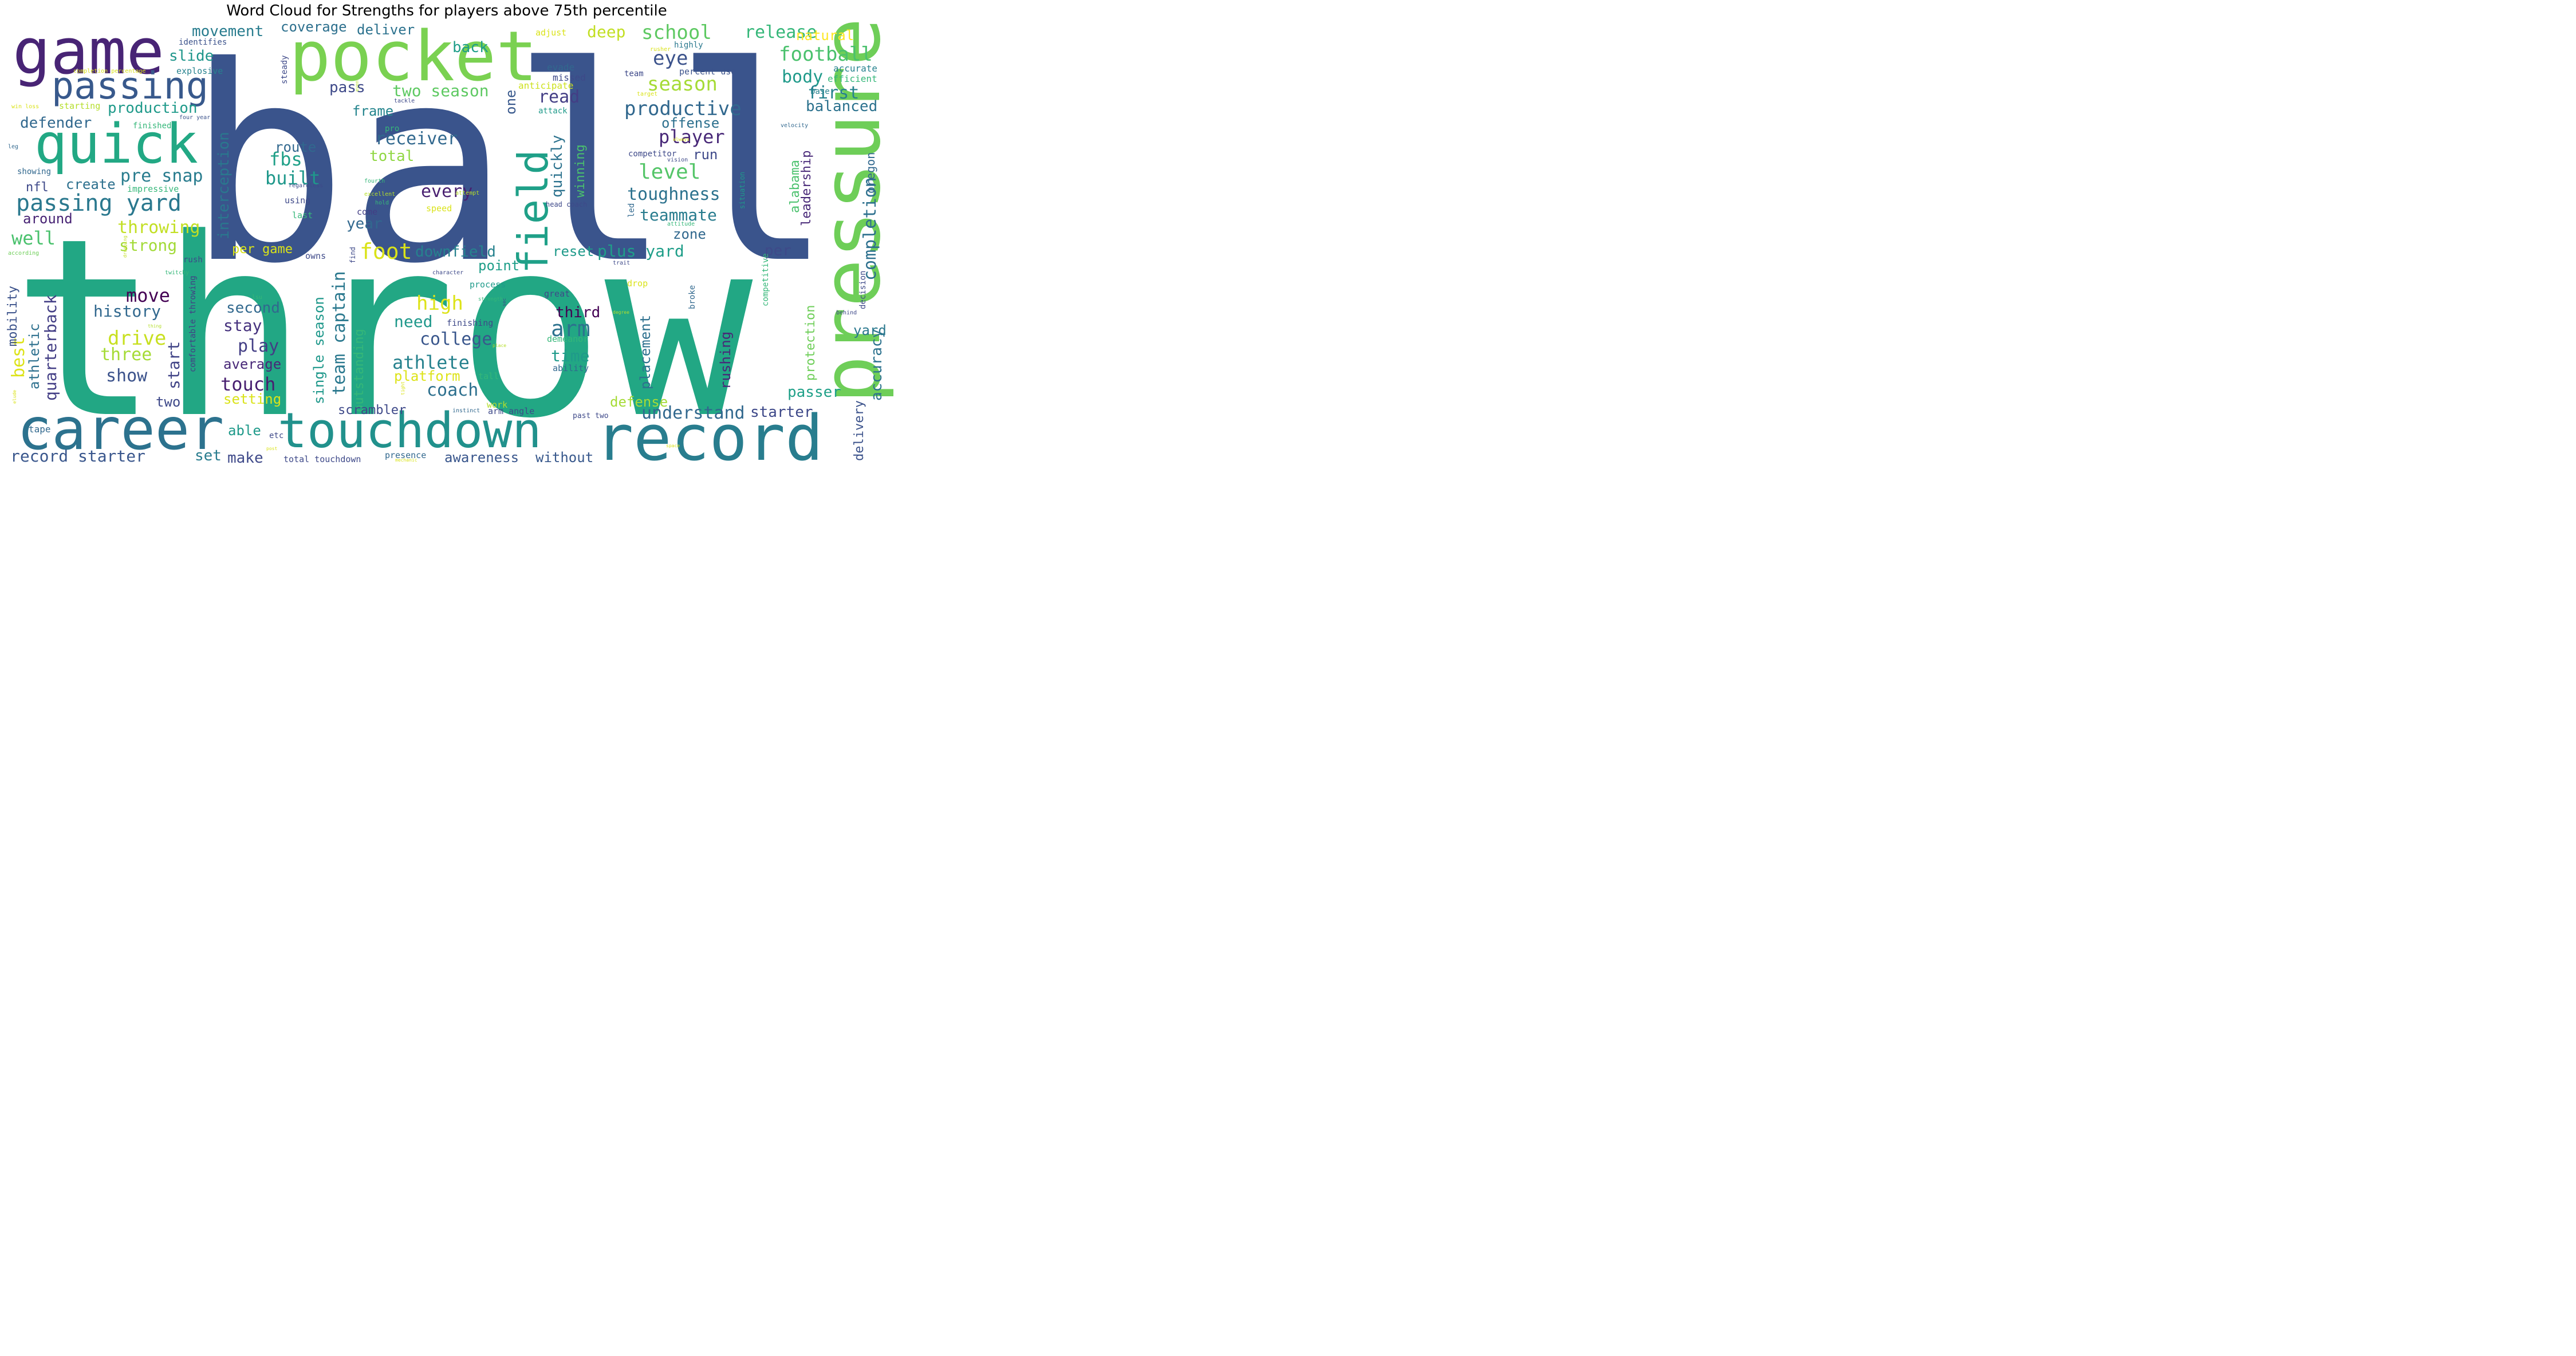 The image size is (2576, 1356). Describe the element at coordinates (511, 102) in the screenshot. I see `word-one: one` at that location.